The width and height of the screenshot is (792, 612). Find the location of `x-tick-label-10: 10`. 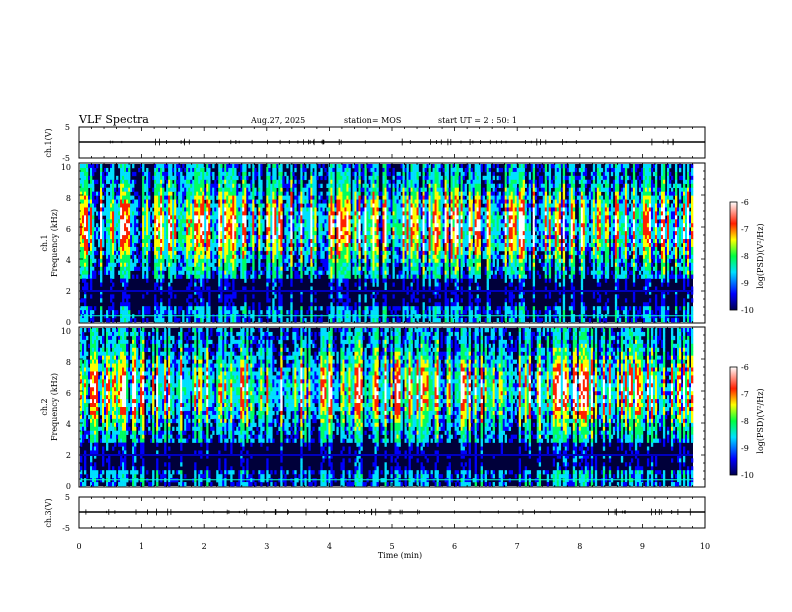

x-tick-label-10: 10 is located at coordinates (705, 546).